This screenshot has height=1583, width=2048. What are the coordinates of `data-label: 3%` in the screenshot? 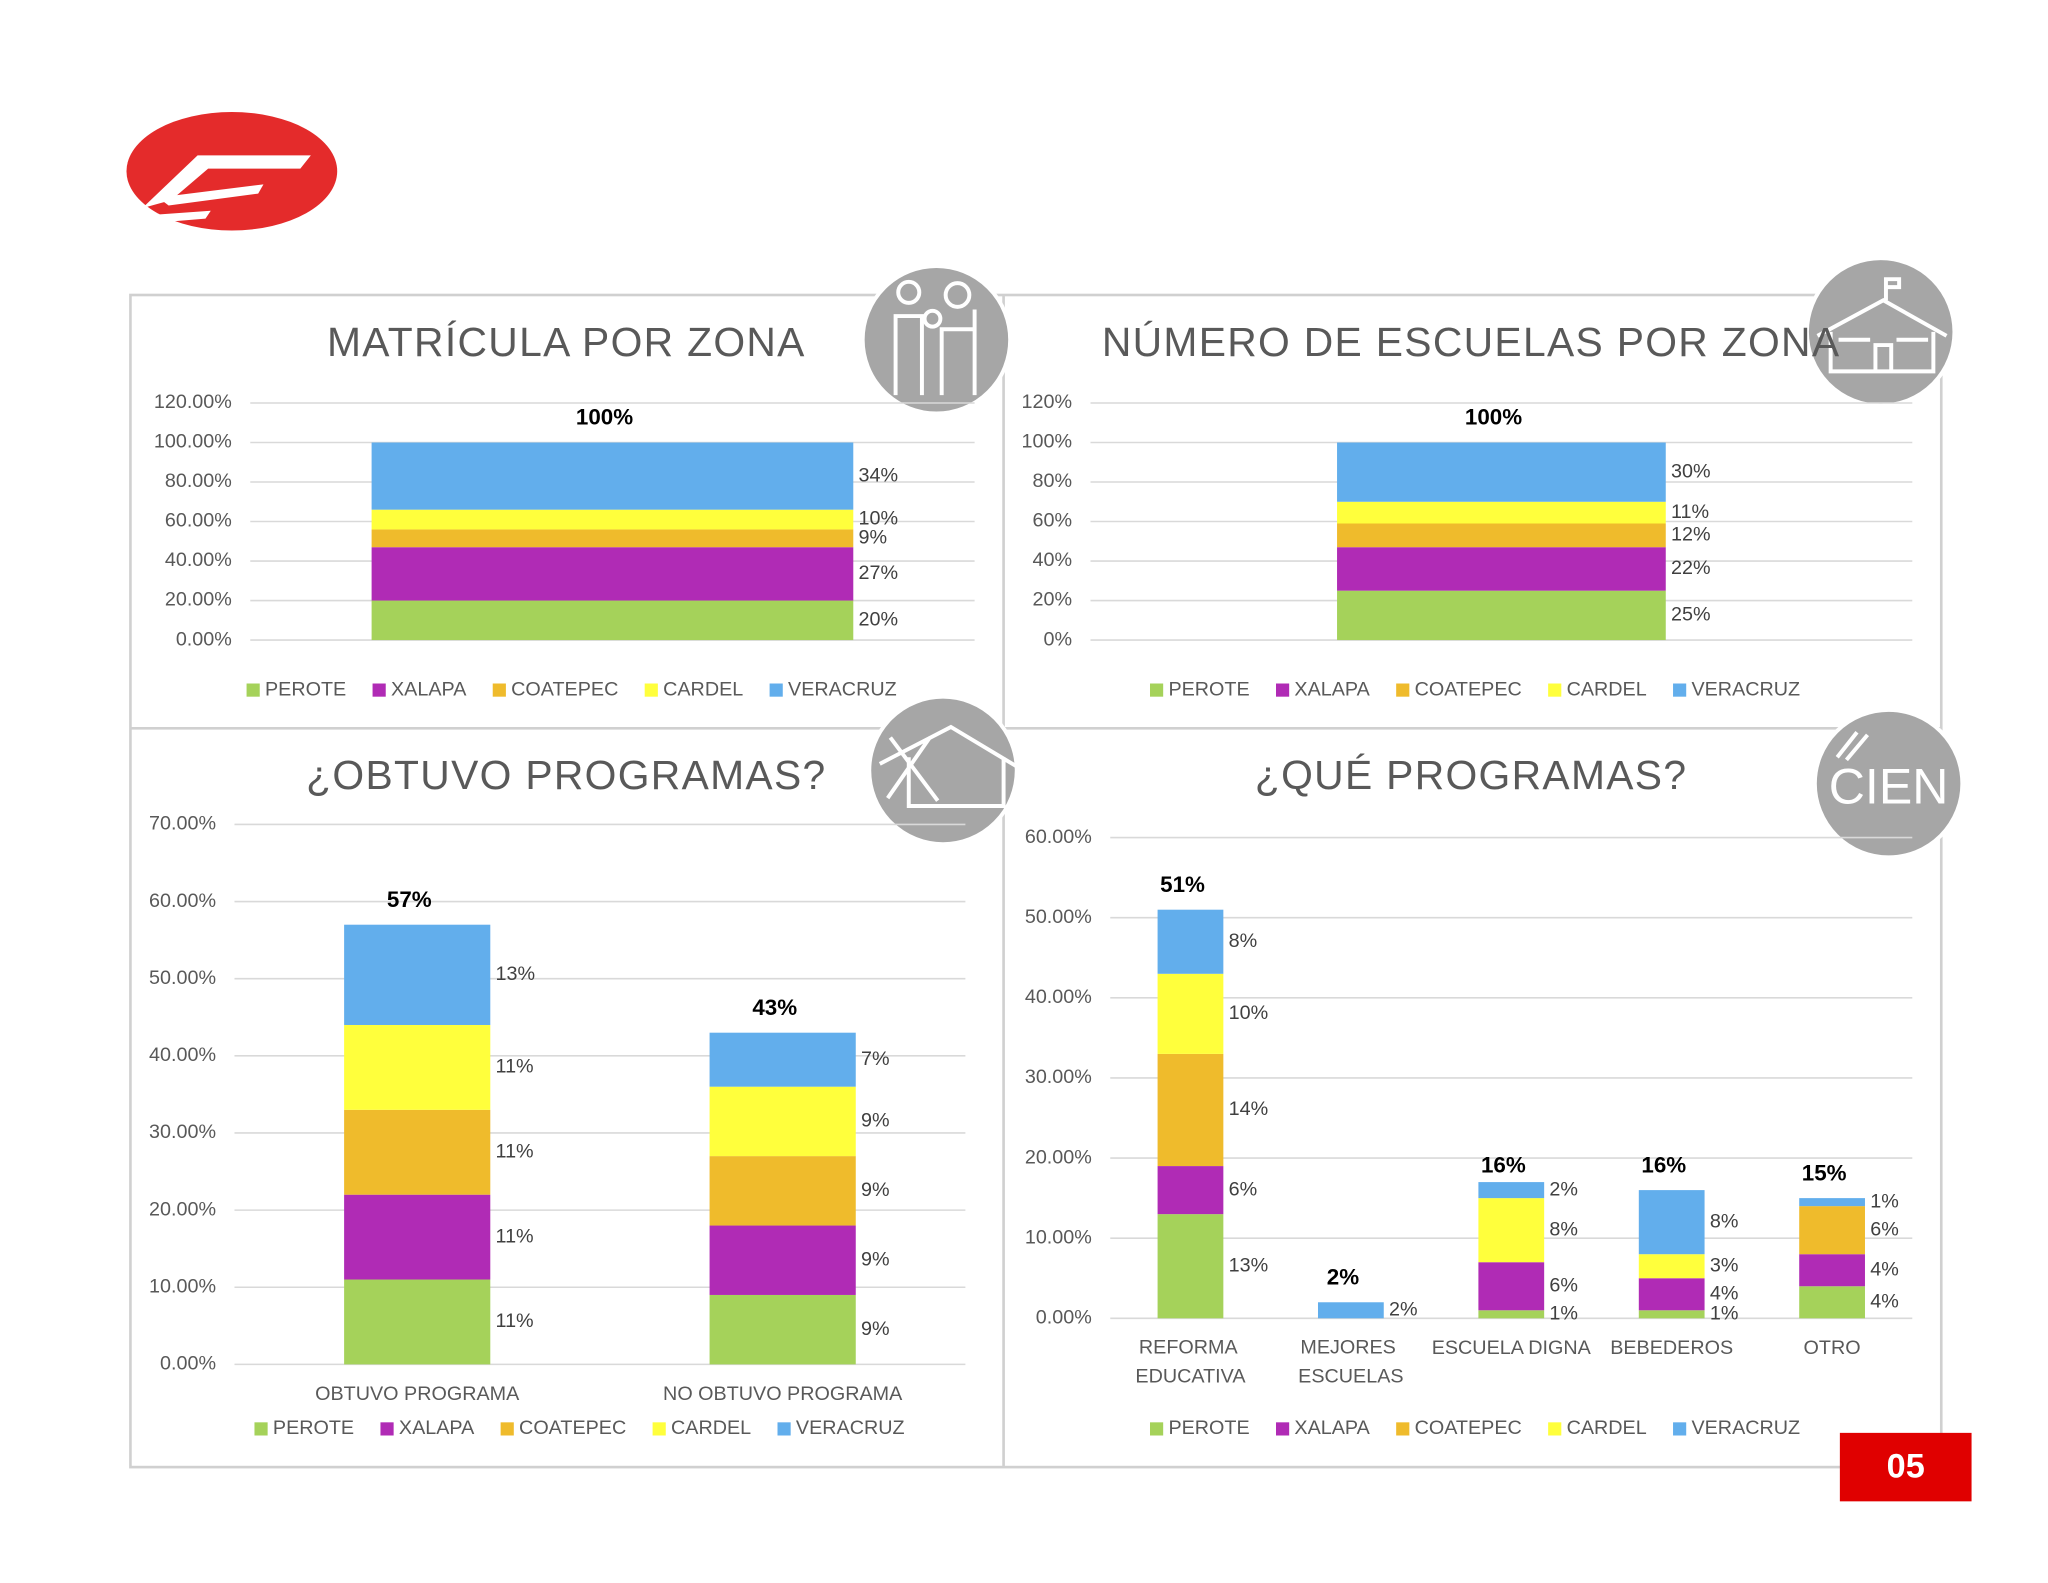 It's located at (1724, 1265).